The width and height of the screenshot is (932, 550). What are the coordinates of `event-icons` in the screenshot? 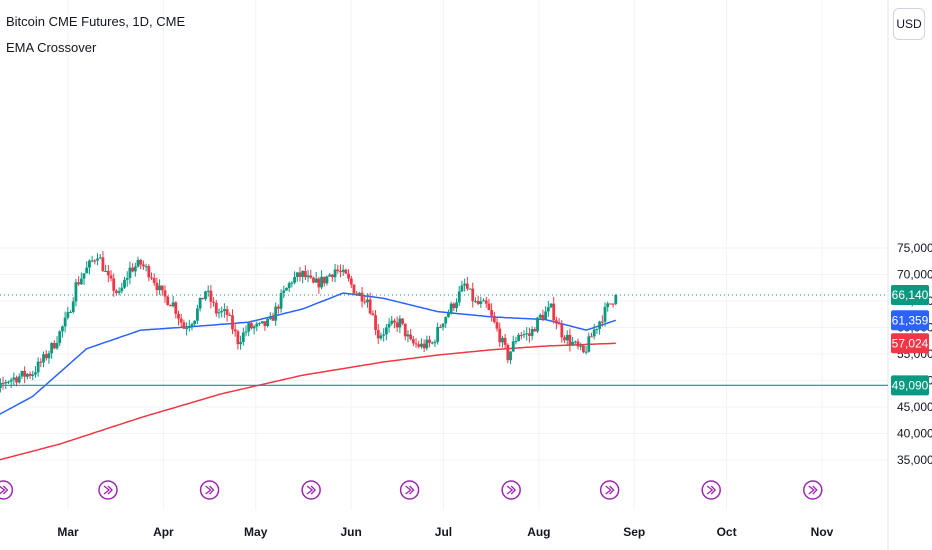 It's located at (411, 490).